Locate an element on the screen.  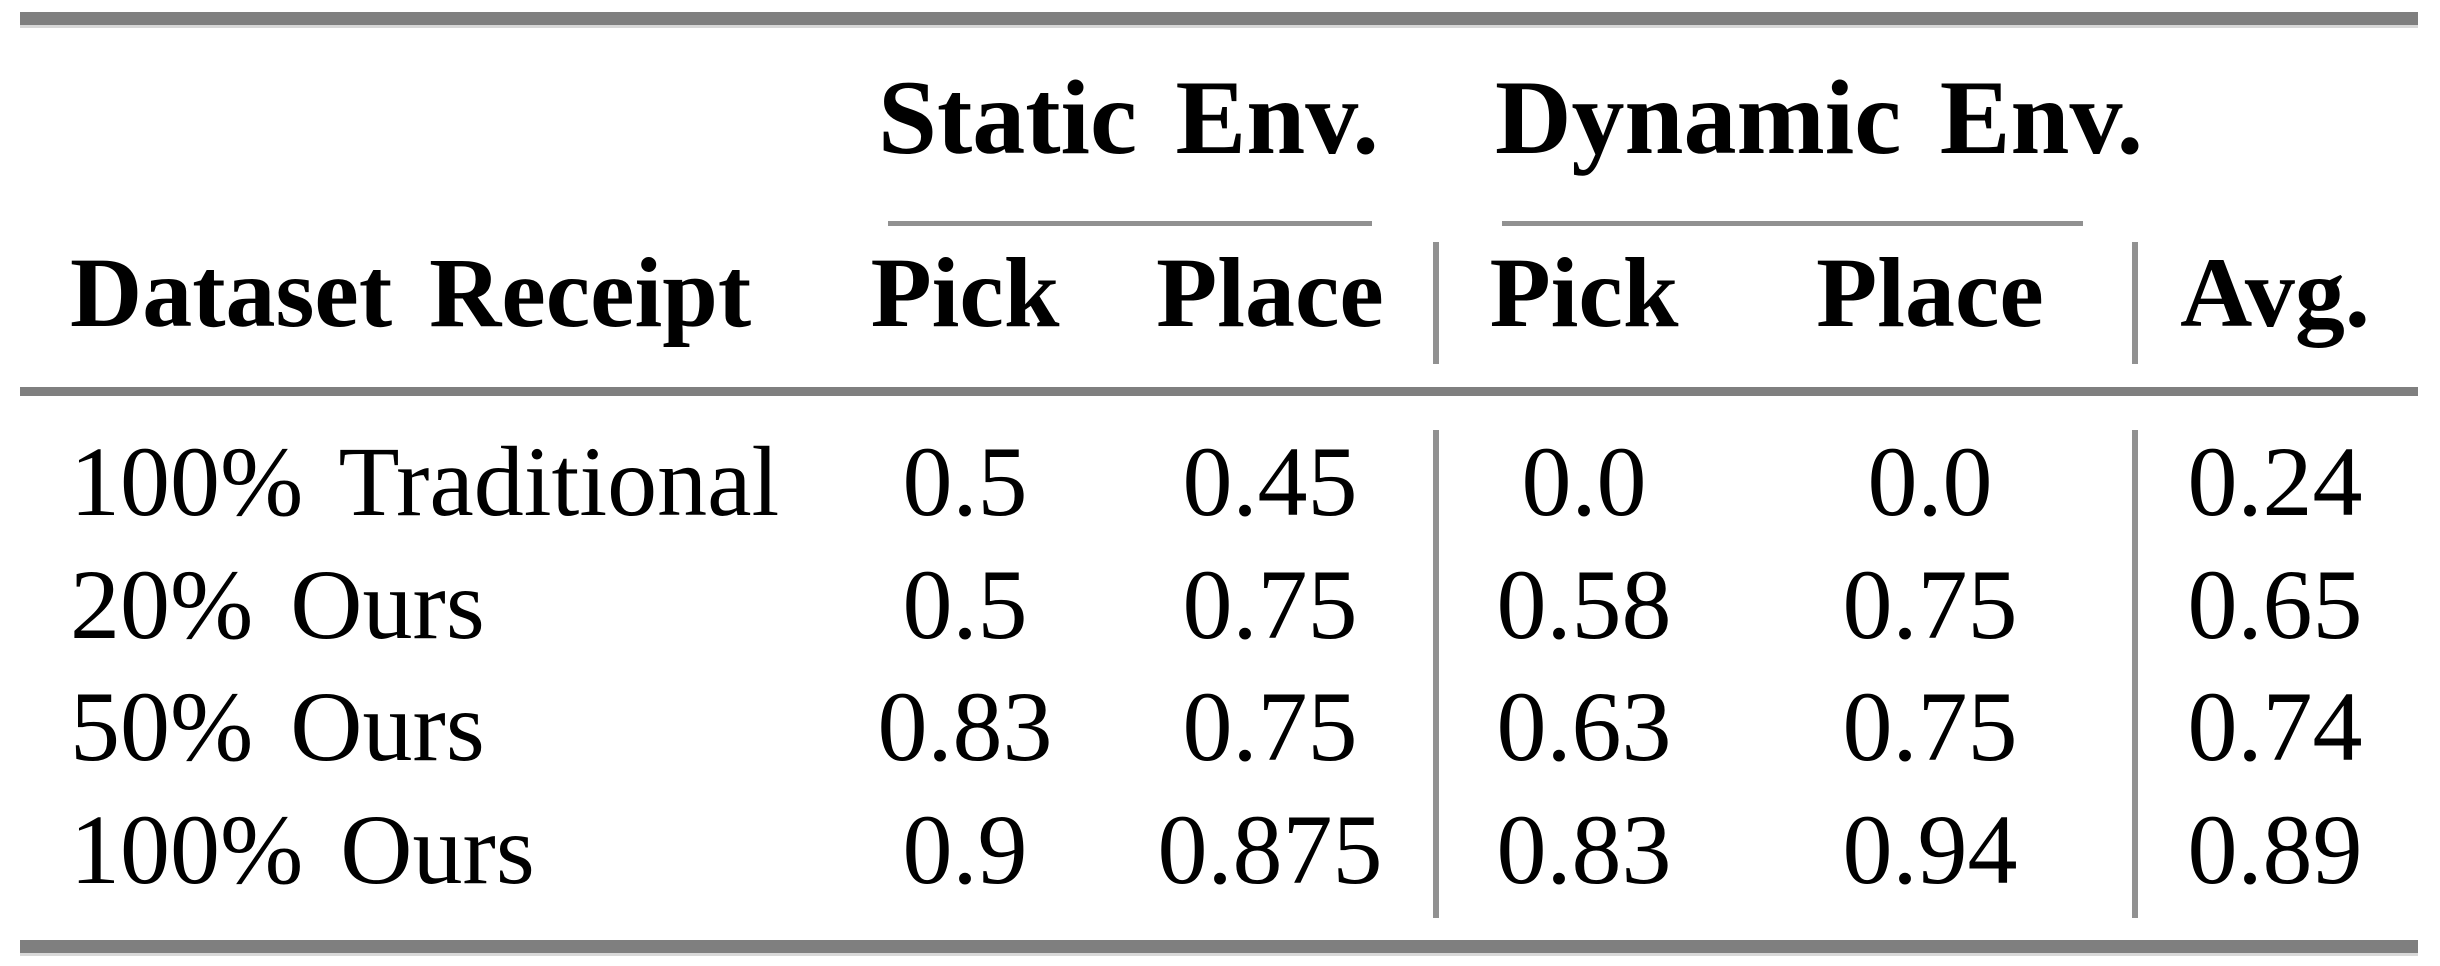
column-header-dynamic-pick: Pick is located at coordinates (1584, 292).